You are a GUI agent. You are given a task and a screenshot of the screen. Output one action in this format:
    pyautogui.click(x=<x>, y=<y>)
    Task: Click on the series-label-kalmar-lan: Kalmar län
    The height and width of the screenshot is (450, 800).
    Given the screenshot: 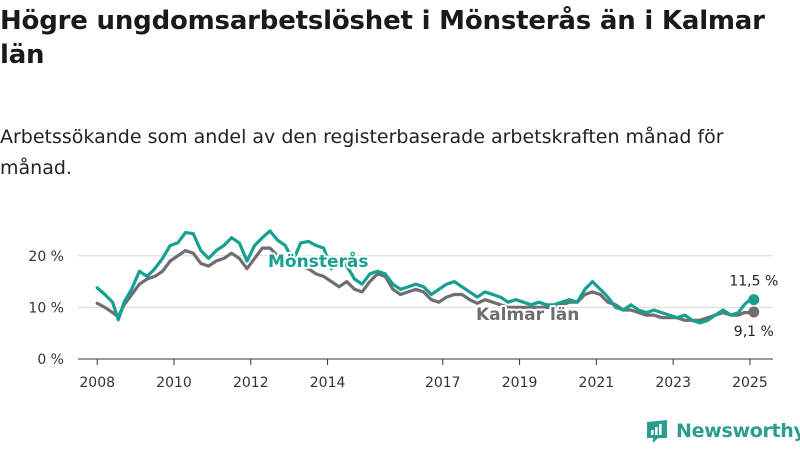 What is the action you would take?
    pyautogui.click(x=527, y=315)
    